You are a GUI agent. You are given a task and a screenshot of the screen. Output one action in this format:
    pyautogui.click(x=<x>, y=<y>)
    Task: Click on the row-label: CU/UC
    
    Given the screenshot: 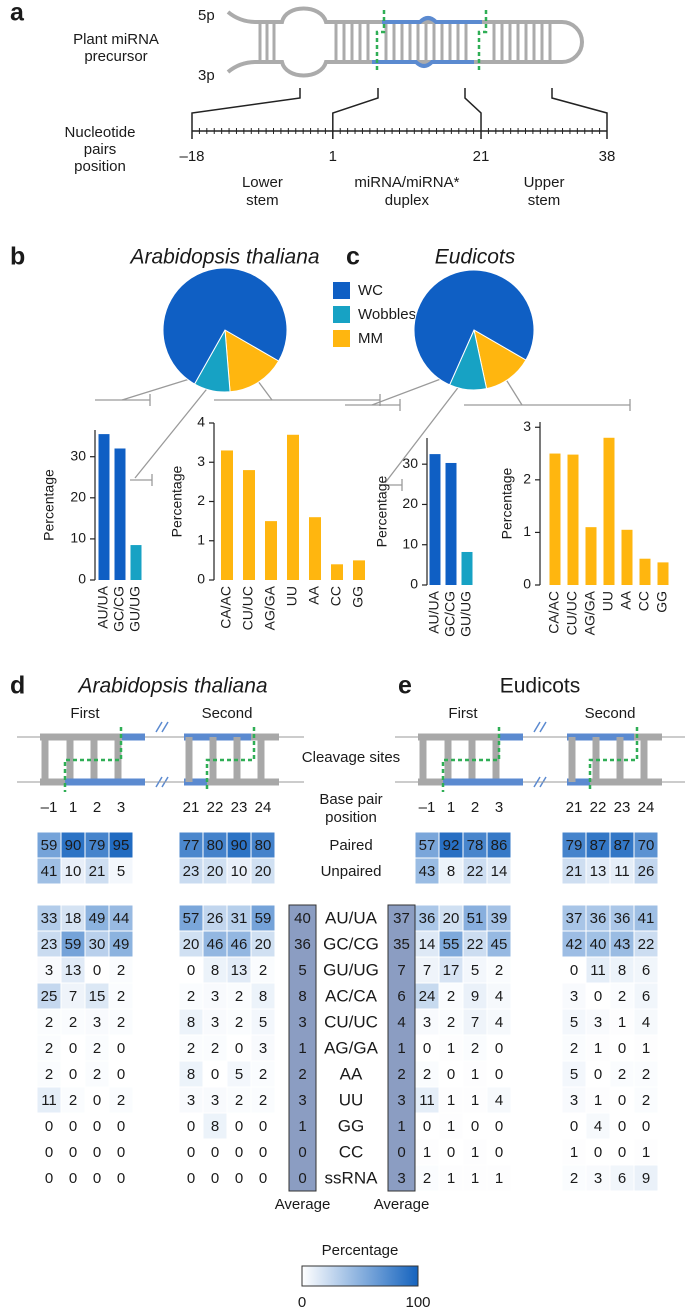 What is the action you would take?
    pyautogui.click(x=351, y=1021)
    